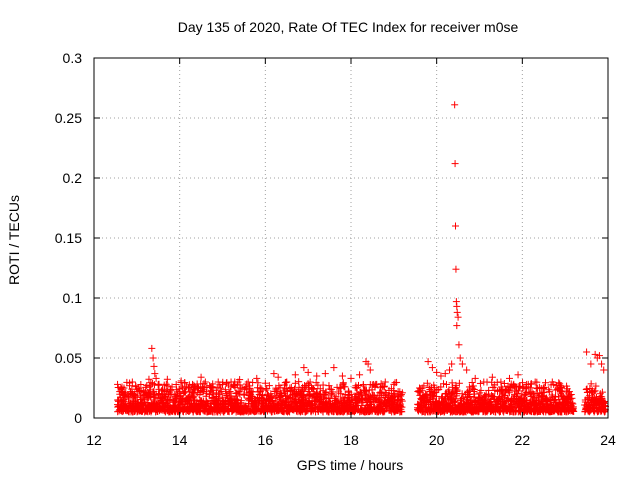 The height and width of the screenshot is (480, 640). What do you see at coordinates (94, 440) in the screenshot?
I see `x-tick-label: 12` at bounding box center [94, 440].